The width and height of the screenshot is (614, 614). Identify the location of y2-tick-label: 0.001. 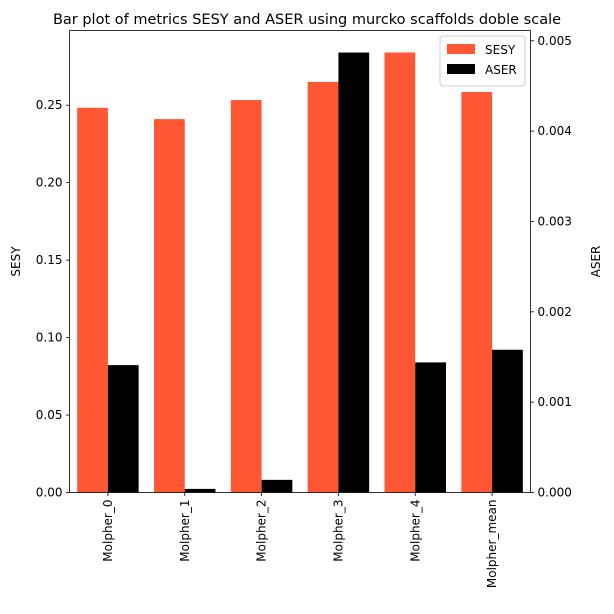
(555, 402).